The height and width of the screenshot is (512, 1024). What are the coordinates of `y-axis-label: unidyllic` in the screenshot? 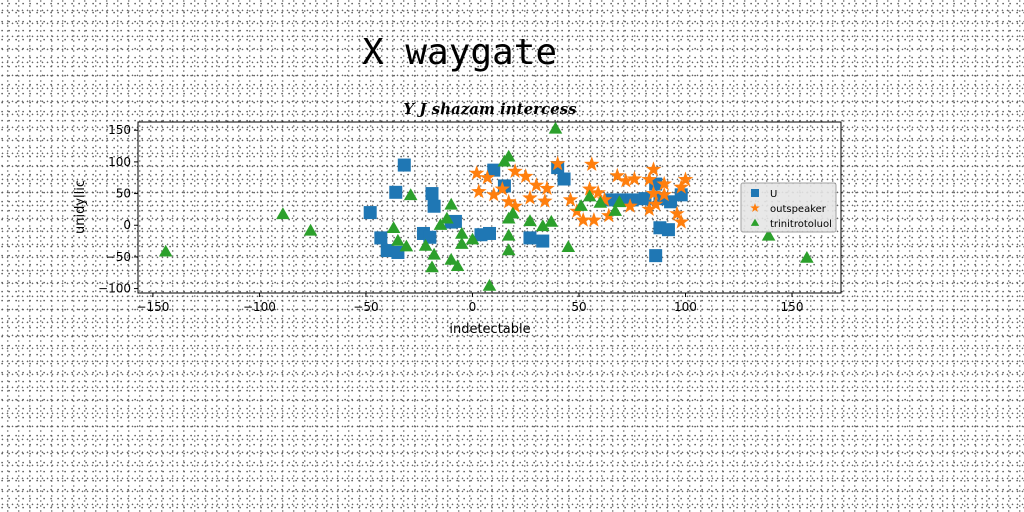 It's located at (80, 207).